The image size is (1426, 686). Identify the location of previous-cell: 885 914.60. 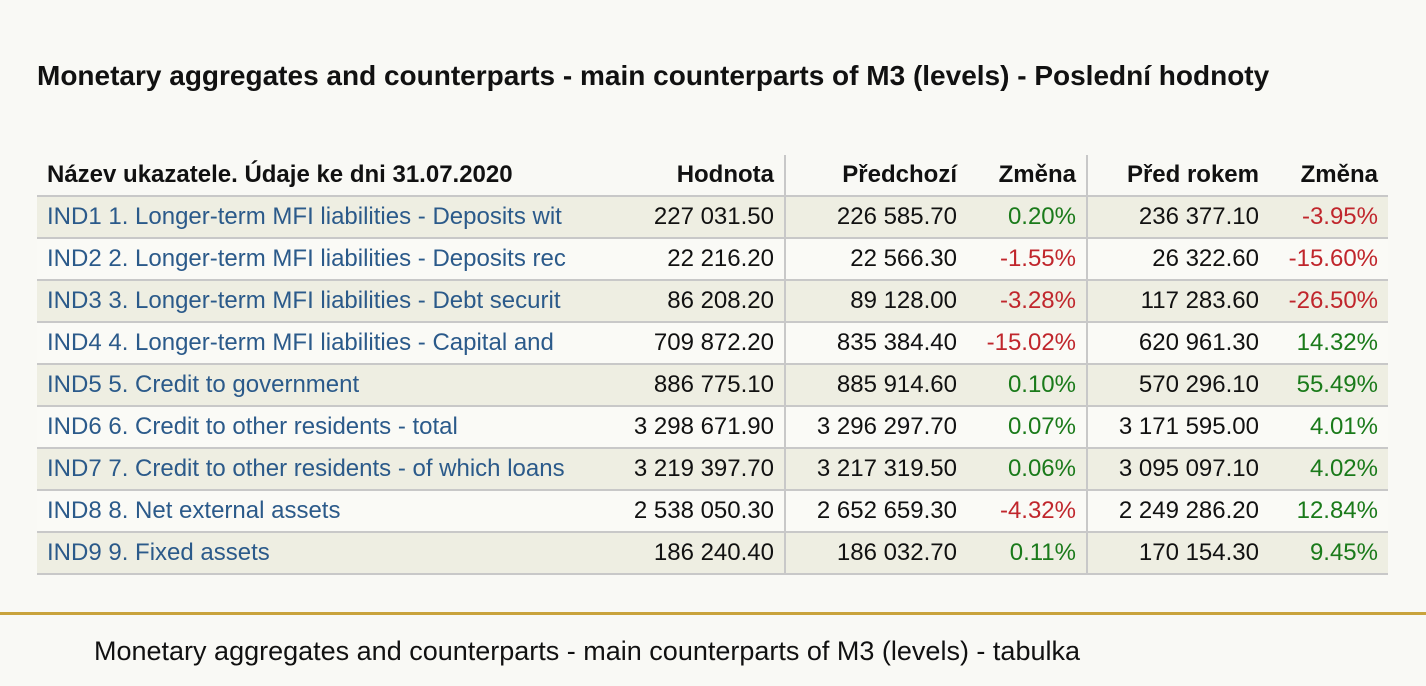
(875, 385).